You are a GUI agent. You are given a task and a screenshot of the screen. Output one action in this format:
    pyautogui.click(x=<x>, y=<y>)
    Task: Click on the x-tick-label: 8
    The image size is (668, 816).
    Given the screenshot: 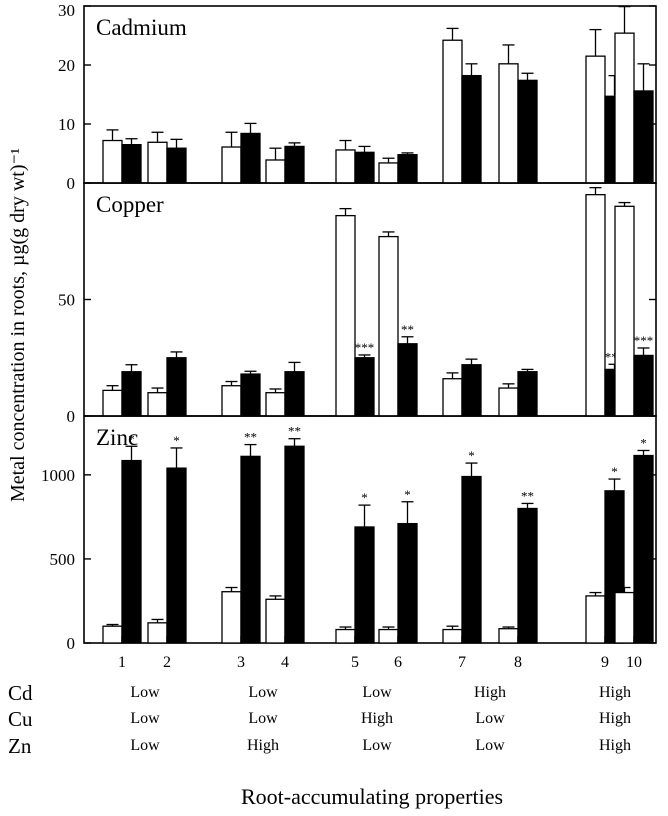 What is the action you would take?
    pyautogui.click(x=518, y=662)
    